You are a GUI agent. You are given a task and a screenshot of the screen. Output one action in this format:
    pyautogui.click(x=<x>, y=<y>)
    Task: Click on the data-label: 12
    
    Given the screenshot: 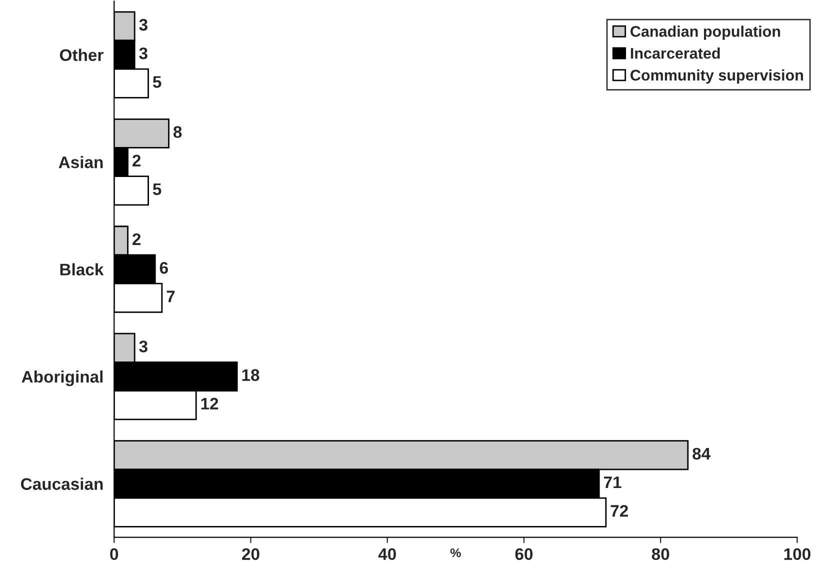 What is the action you would take?
    pyautogui.click(x=209, y=404)
    